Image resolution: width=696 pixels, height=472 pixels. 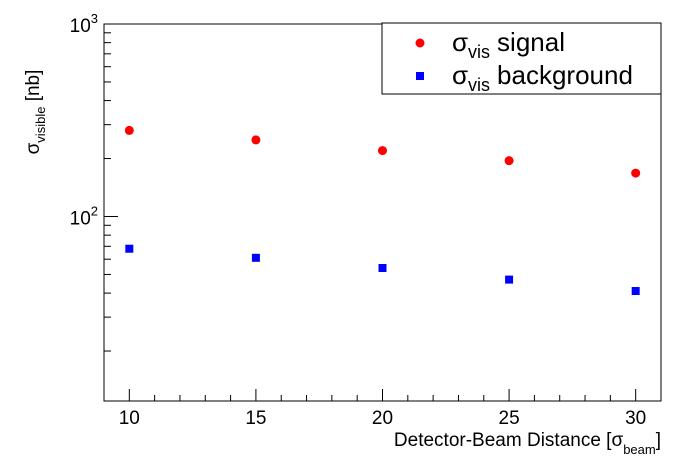 What do you see at coordinates (542, 77) in the screenshot?
I see `legend-background-label: σvis background` at bounding box center [542, 77].